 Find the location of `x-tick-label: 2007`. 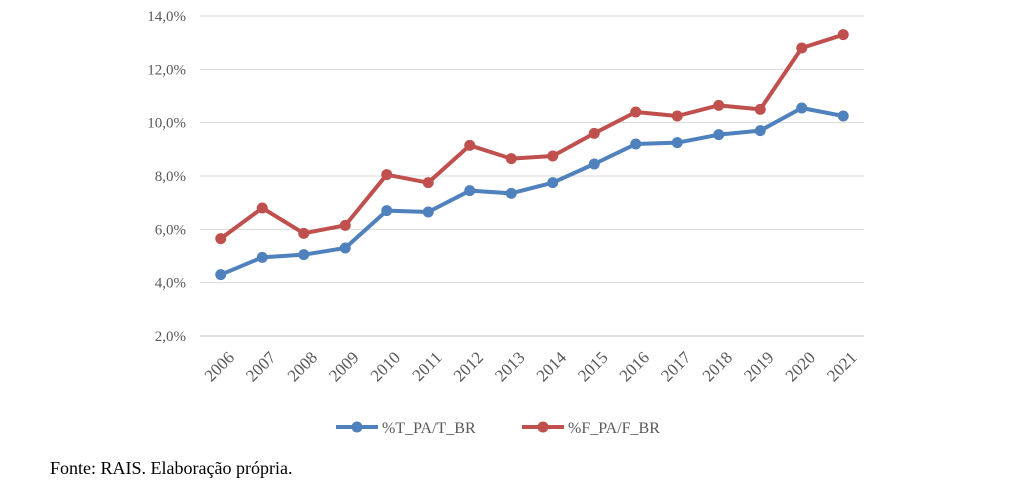

x-tick-label: 2007 is located at coordinates (261, 367).